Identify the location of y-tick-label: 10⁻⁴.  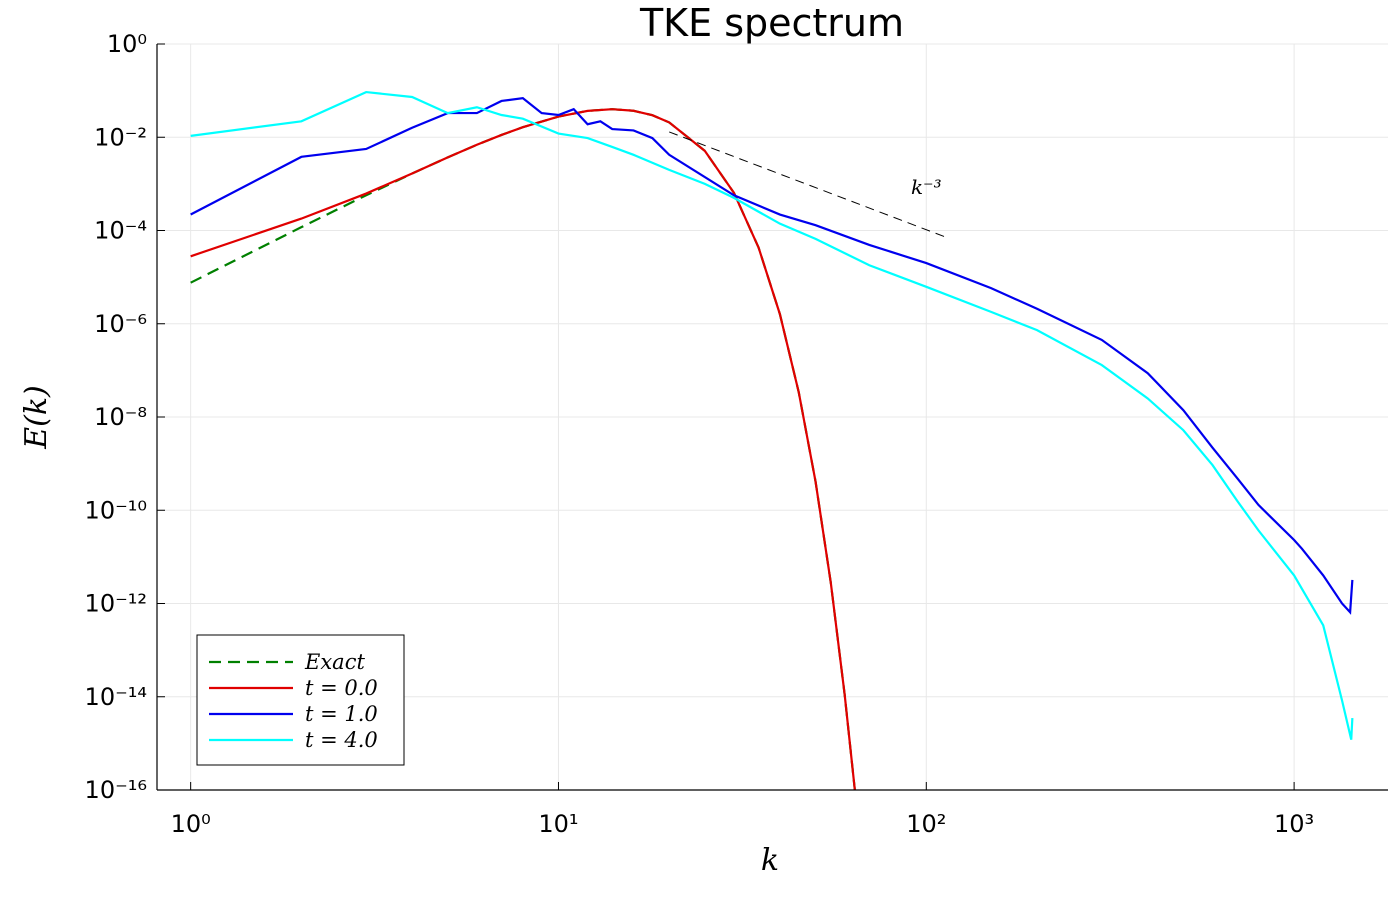
(120, 231).